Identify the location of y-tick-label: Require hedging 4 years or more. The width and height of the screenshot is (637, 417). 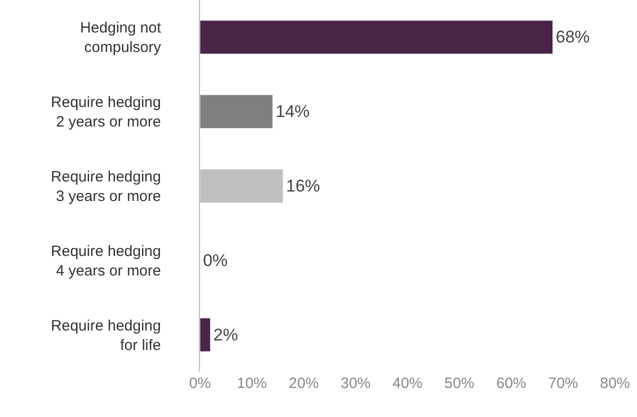
(105, 261).